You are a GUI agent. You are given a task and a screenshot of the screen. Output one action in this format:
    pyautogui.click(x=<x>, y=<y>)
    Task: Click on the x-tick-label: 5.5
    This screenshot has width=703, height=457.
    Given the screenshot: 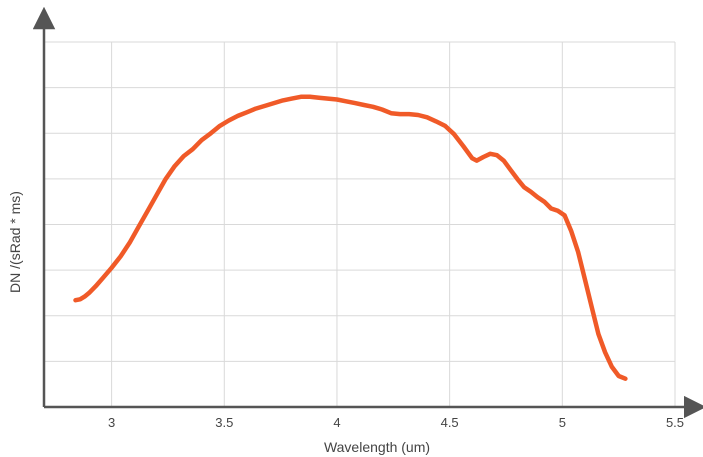 What is the action you would take?
    pyautogui.click(x=675, y=422)
    